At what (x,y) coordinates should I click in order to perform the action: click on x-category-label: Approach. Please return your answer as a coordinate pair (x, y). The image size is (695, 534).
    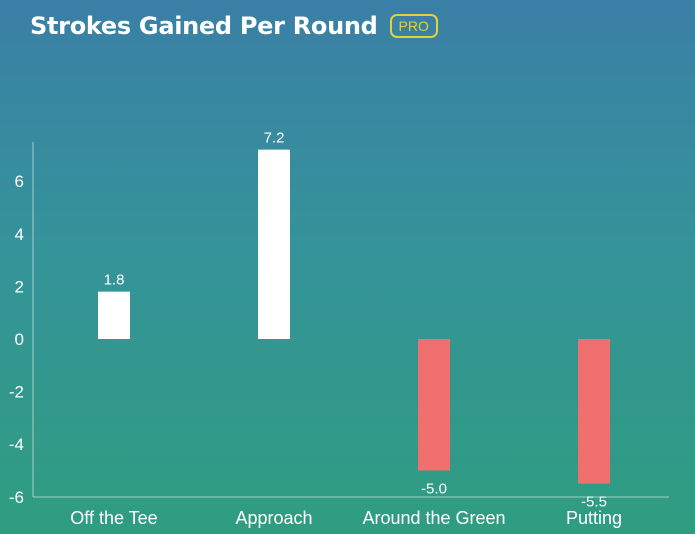
    Looking at the image, I should click on (273, 518).